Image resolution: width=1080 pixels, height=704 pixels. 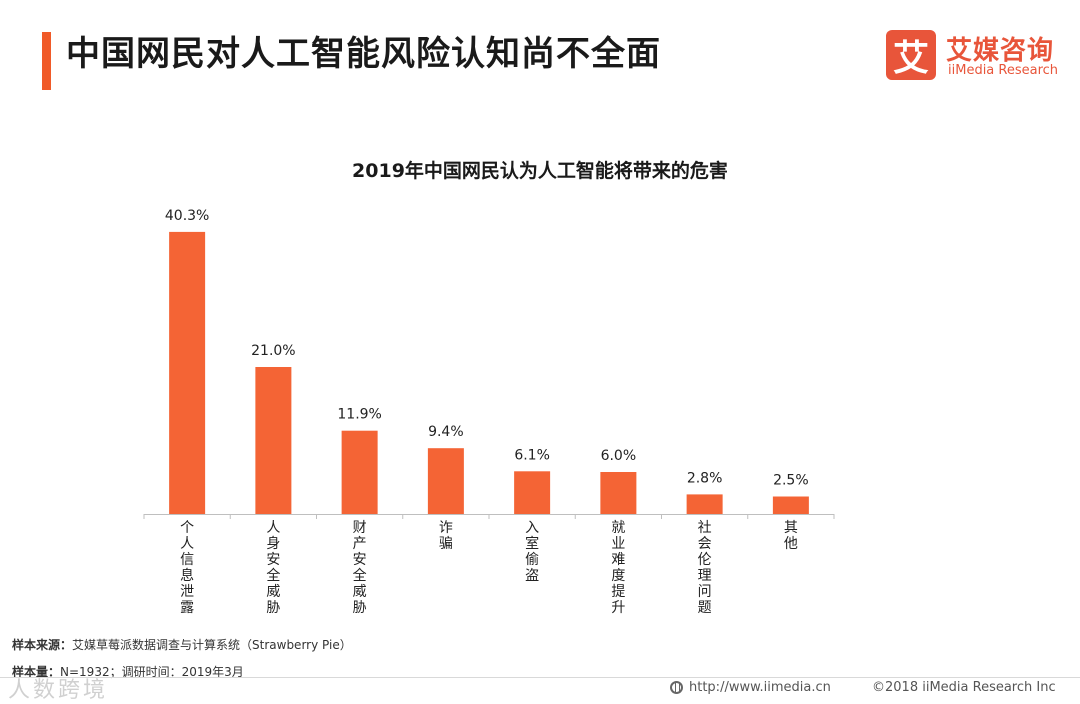 I want to click on data-label-2: 11.9%, so click(x=359, y=415).